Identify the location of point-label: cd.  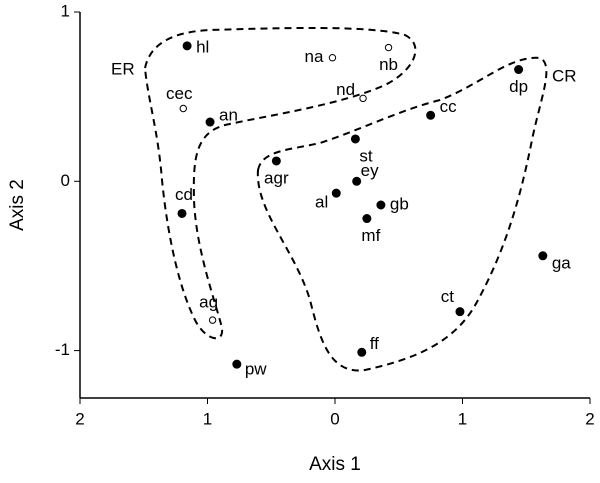
(184, 194).